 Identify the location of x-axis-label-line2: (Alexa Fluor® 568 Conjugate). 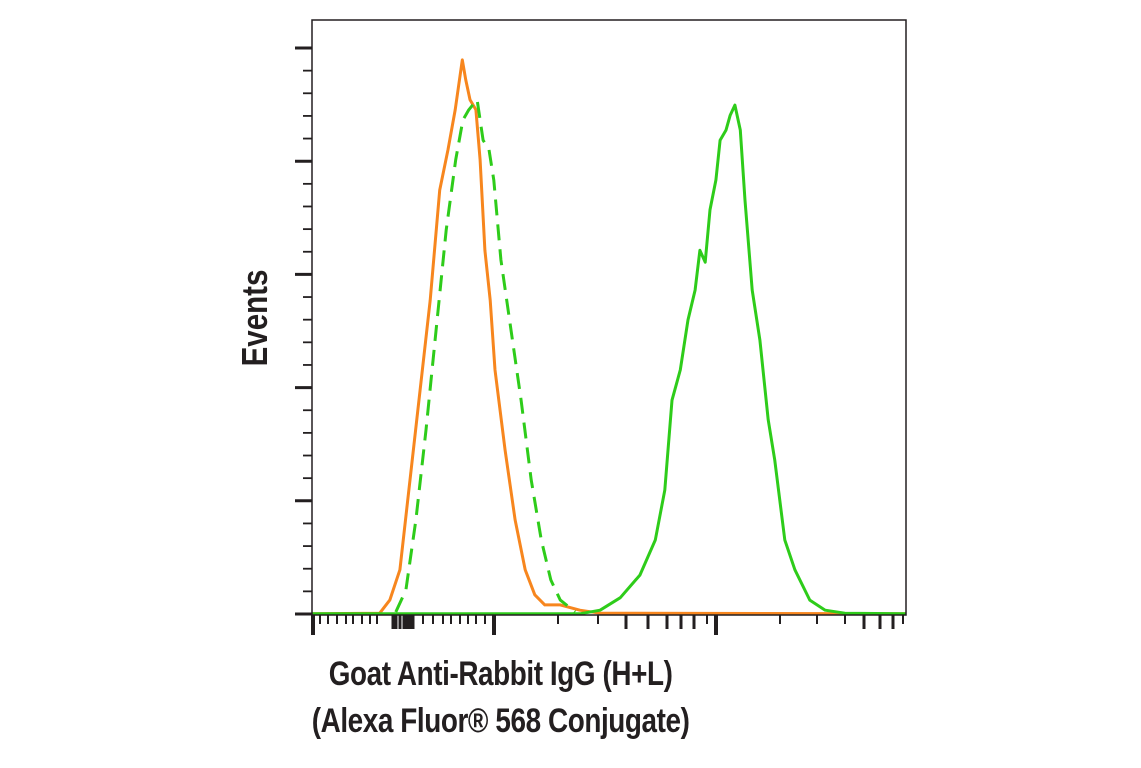
(500, 721).